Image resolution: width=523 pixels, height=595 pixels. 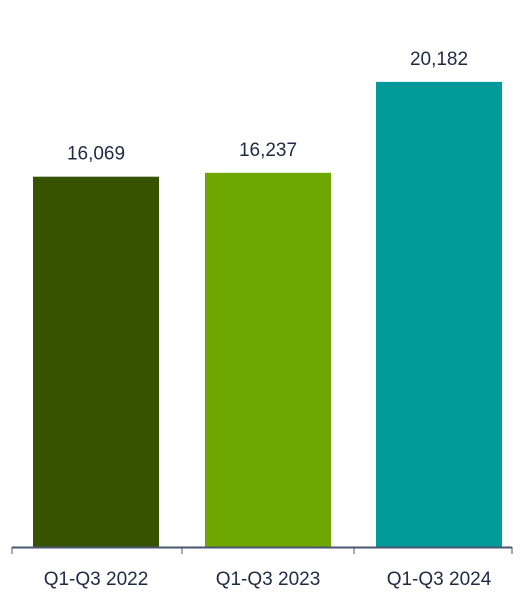 What do you see at coordinates (262, 550) in the screenshot?
I see `x-axis` at bounding box center [262, 550].